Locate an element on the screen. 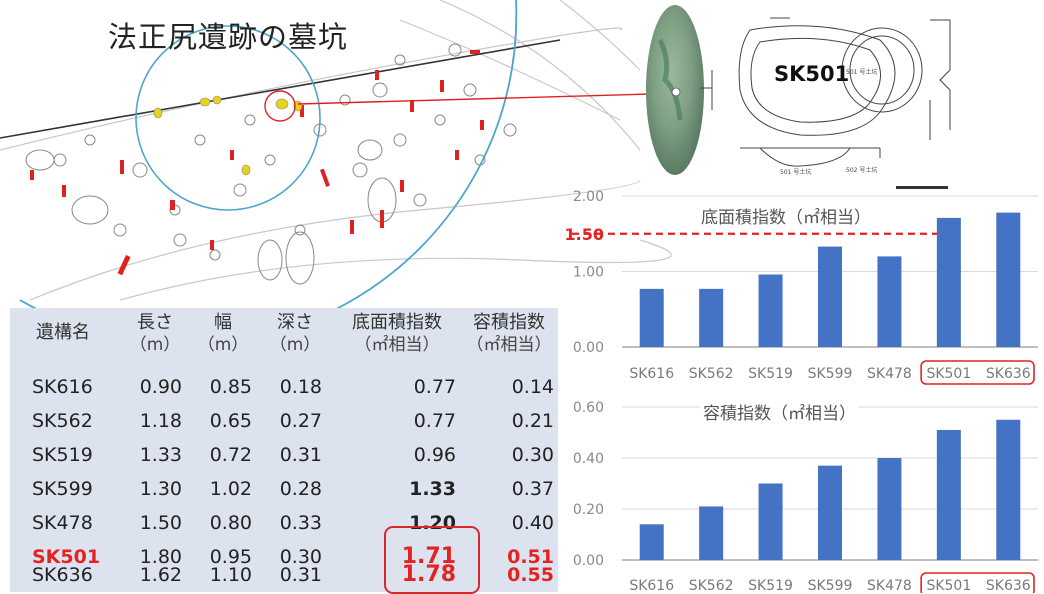 The image size is (1044, 594). cell-volume: 0.55 is located at coordinates (530, 575).